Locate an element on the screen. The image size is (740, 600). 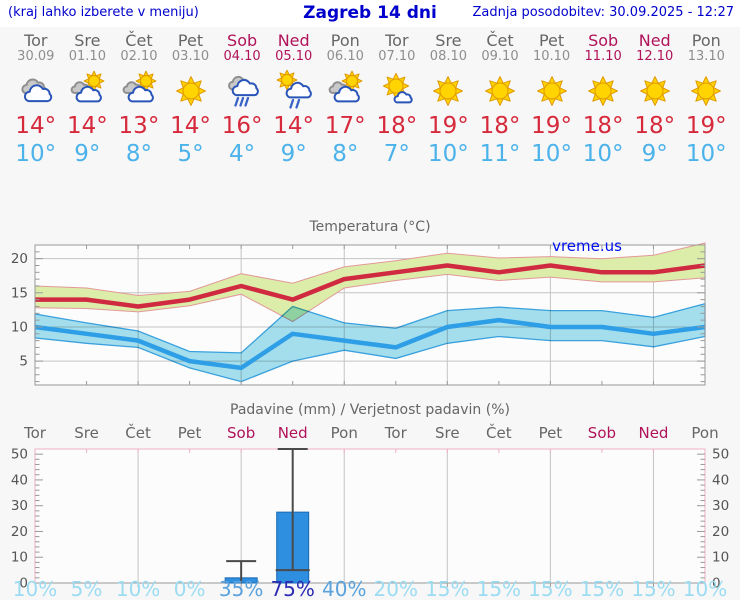
day-high-temp: 13° is located at coordinates (139, 126).